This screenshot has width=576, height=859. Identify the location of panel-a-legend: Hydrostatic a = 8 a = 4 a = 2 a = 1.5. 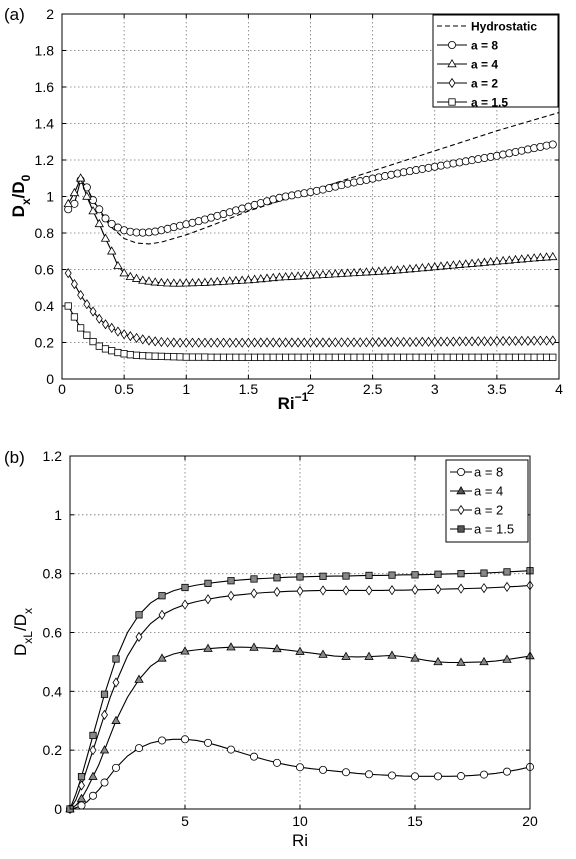
(495, 62).